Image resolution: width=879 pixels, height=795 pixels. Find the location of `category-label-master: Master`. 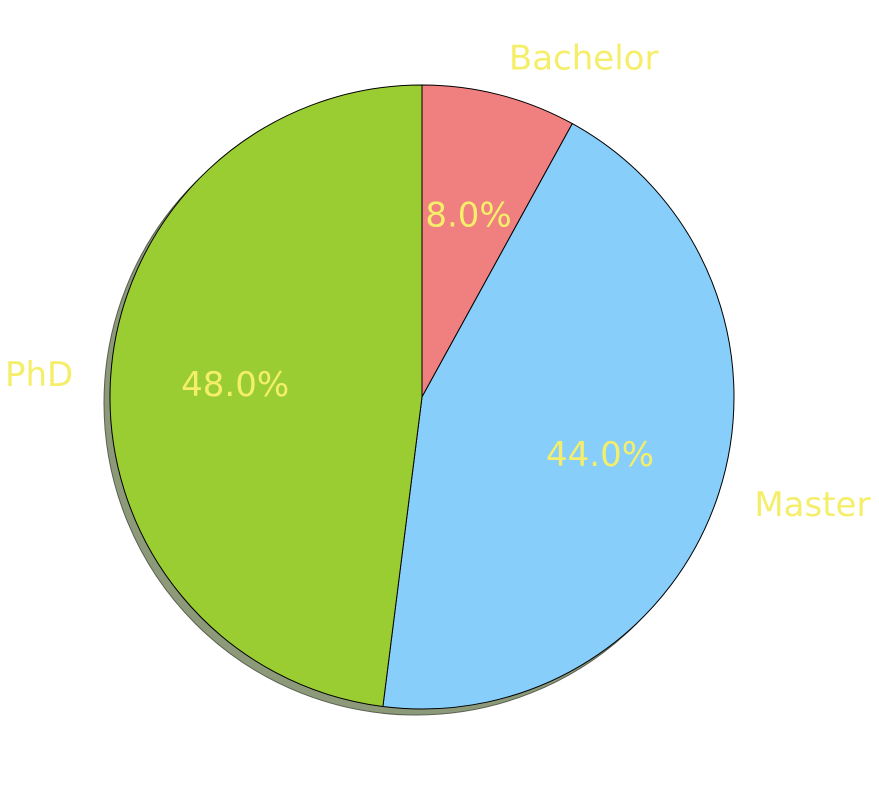

category-label-master: Master is located at coordinates (812, 505).